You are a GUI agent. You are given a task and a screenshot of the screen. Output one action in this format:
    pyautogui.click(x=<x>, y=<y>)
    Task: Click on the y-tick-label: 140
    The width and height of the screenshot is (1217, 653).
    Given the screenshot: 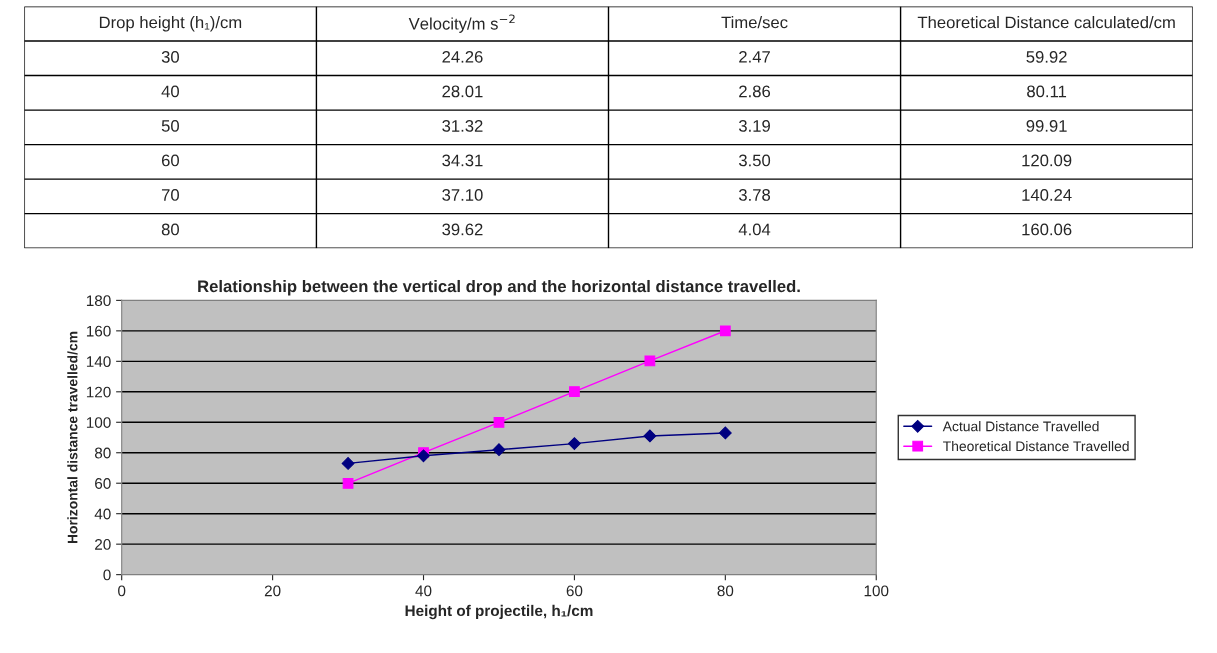 What is the action you would take?
    pyautogui.click(x=98, y=362)
    